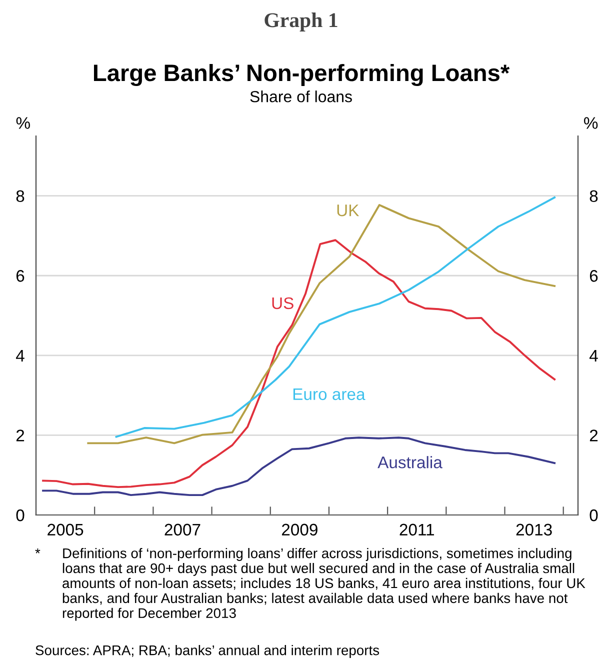 Image resolution: width=602 pixels, height=660 pixels. Describe the element at coordinates (20, 515) in the screenshot. I see `y-tick-label: 0` at that location.